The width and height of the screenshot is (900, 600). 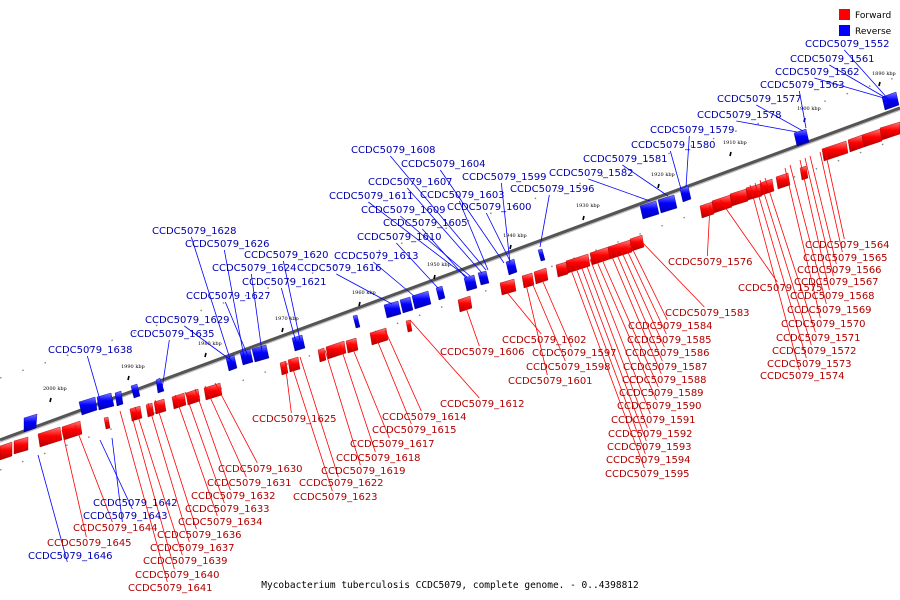 I want to click on gene-label: CCDC5079_1569, so click(x=829, y=310).